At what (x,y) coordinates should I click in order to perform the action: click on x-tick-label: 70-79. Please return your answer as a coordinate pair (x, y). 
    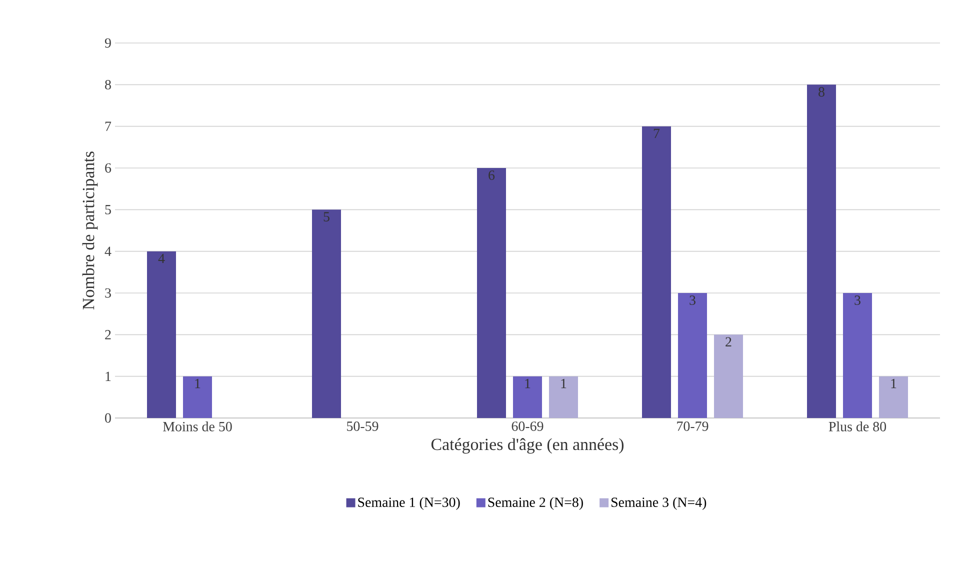
    Looking at the image, I should click on (692, 426).